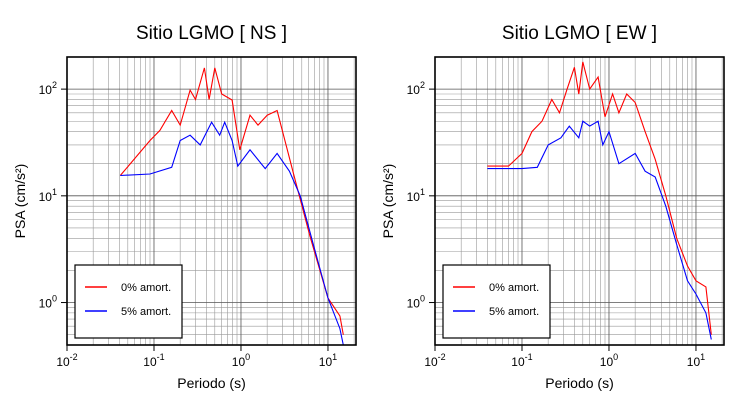  Describe the element at coordinates (579, 33) in the screenshot. I see `chart-title: Sitio LGMO [ EW ]` at that location.